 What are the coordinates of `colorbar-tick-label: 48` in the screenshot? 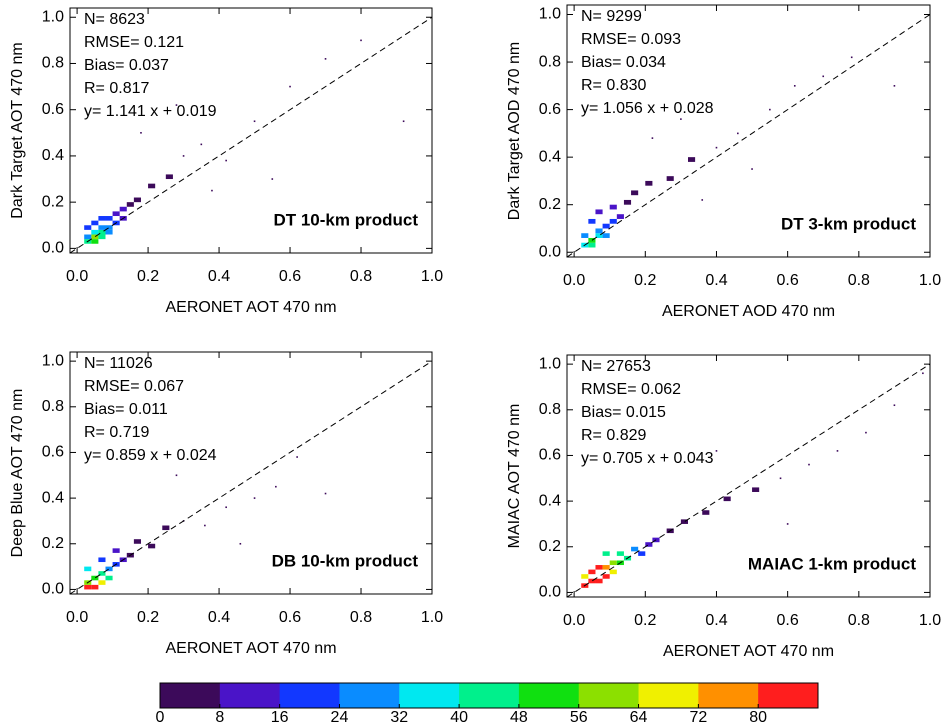 It's located at (519, 717).